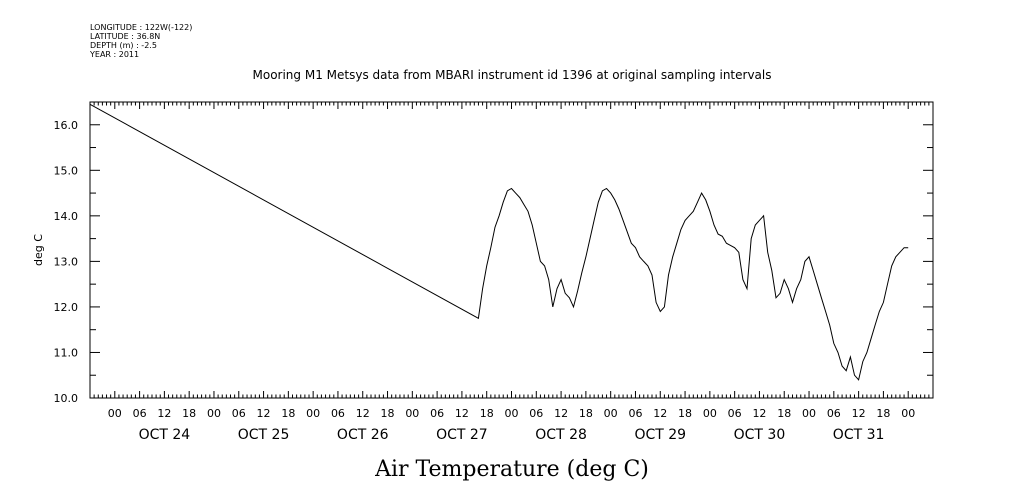 The height and width of the screenshot is (504, 1009). I want to click on x-day-label: OCT 28, so click(561, 435).